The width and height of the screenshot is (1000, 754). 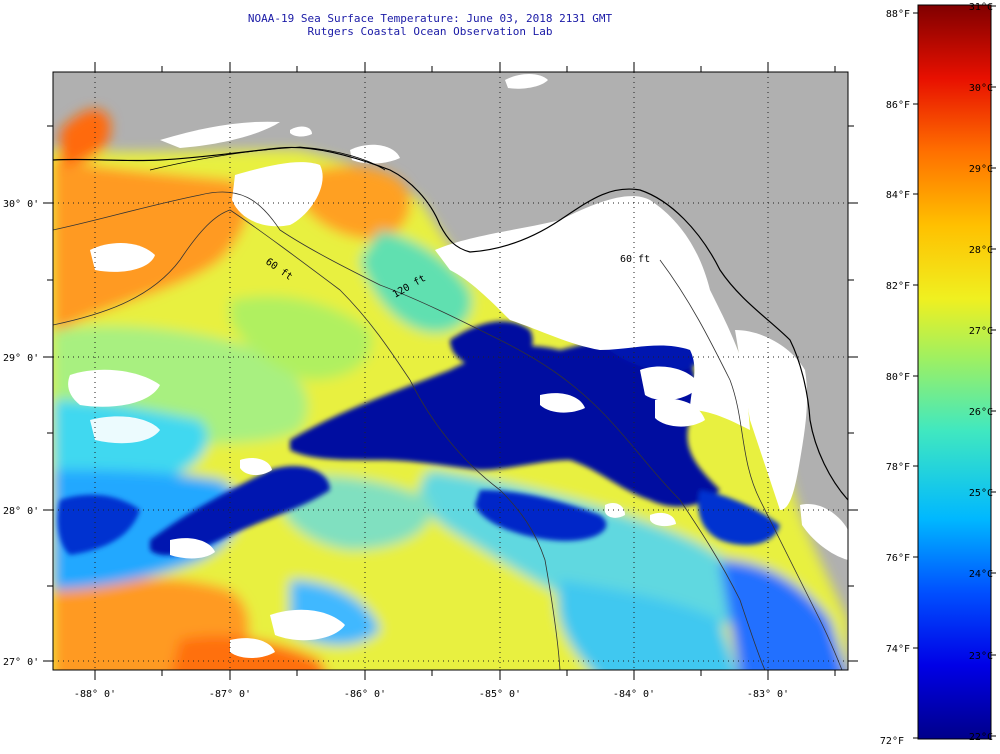 What do you see at coordinates (981, 412) in the screenshot?
I see `celsius-label: 26°C` at bounding box center [981, 412].